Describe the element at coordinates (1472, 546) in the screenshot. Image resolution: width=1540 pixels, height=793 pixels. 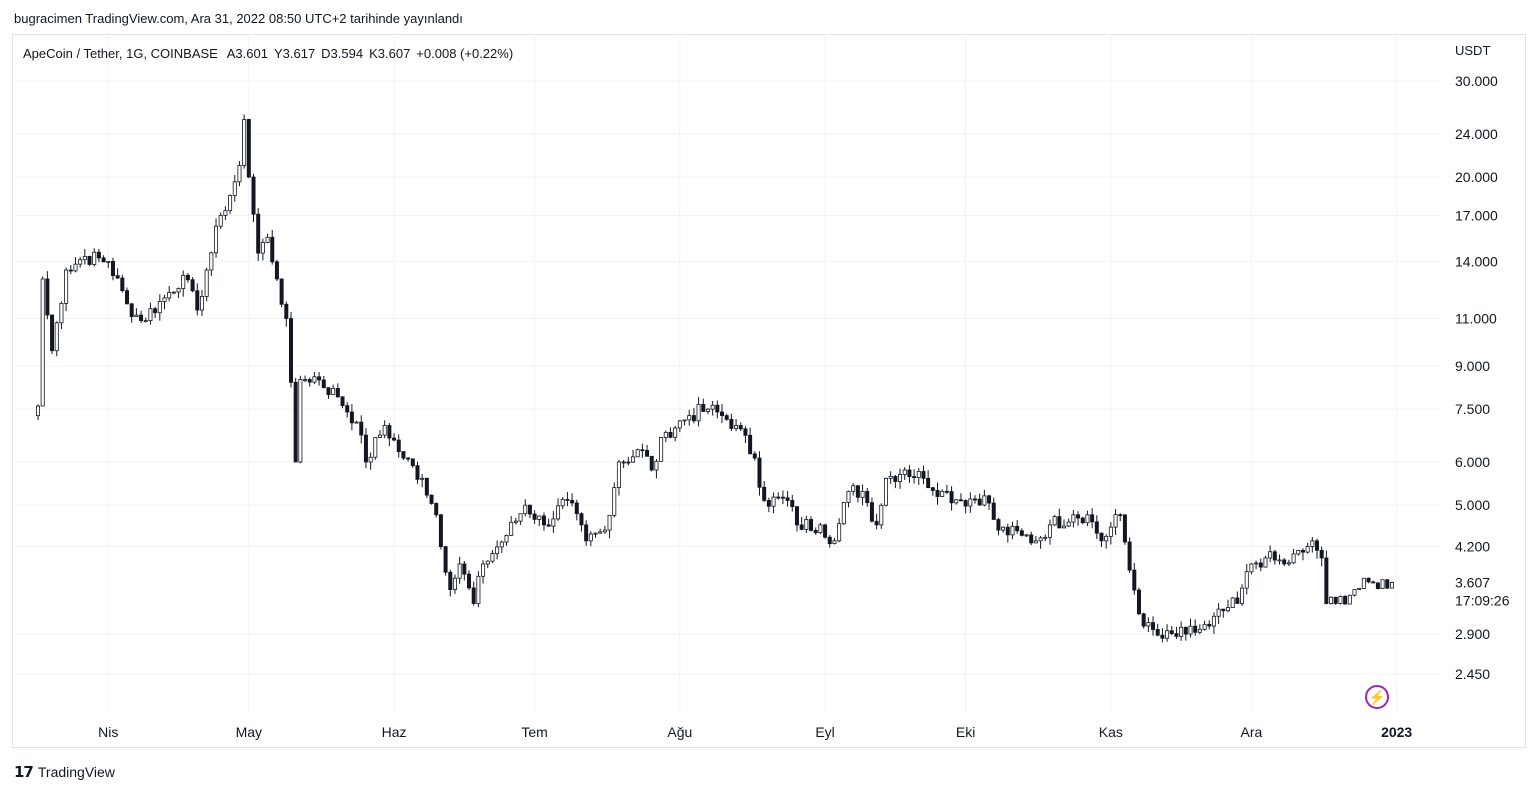
I see `y-tick-label: 4.200` at that location.